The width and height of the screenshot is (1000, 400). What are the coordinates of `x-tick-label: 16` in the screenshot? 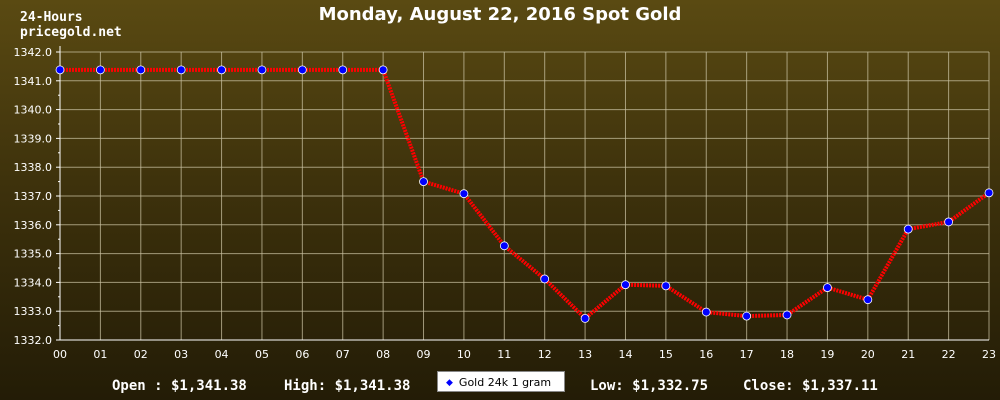 It's located at (706, 354).